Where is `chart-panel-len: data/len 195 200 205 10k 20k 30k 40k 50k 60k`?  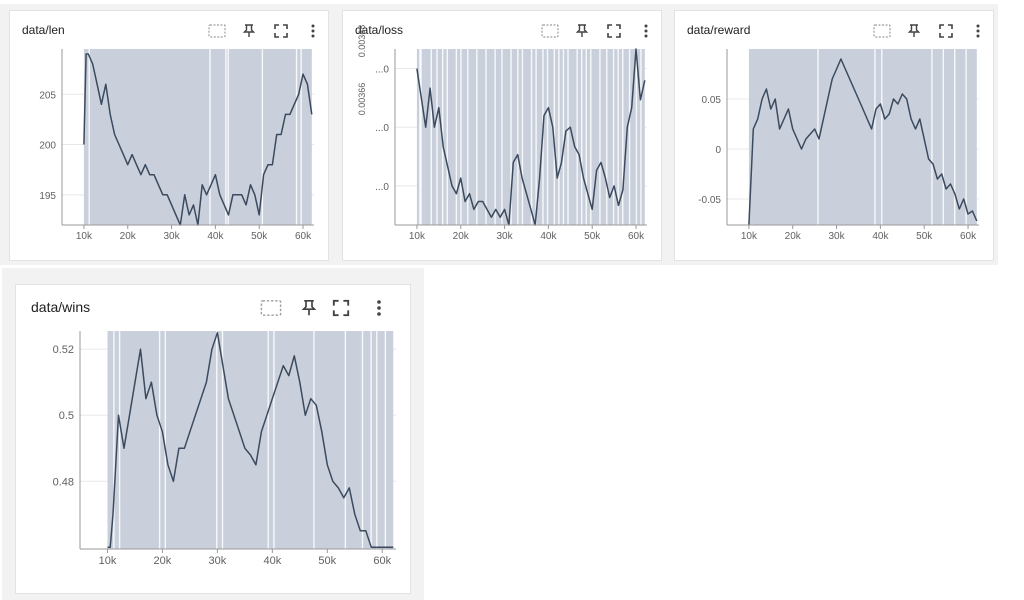
chart-panel-len: data/len 195 200 205 10k 20k 30k 40k 50k 60k is located at coordinates (169, 135).